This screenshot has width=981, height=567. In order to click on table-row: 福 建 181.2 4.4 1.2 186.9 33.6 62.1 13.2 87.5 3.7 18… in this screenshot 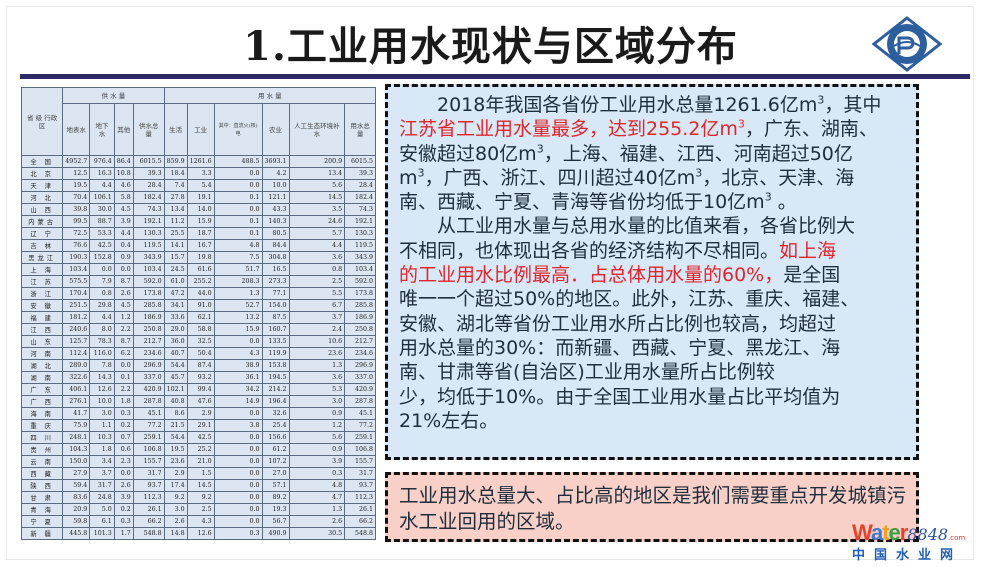, I will do `click(198, 317)`.